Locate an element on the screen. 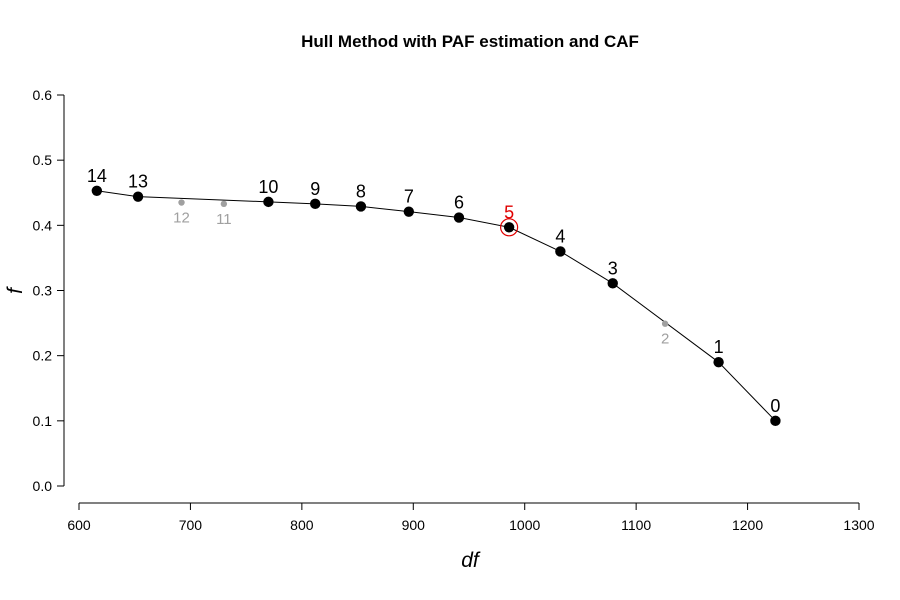 This screenshot has width=900, height=600. hull-point-label: 4 is located at coordinates (560, 236).